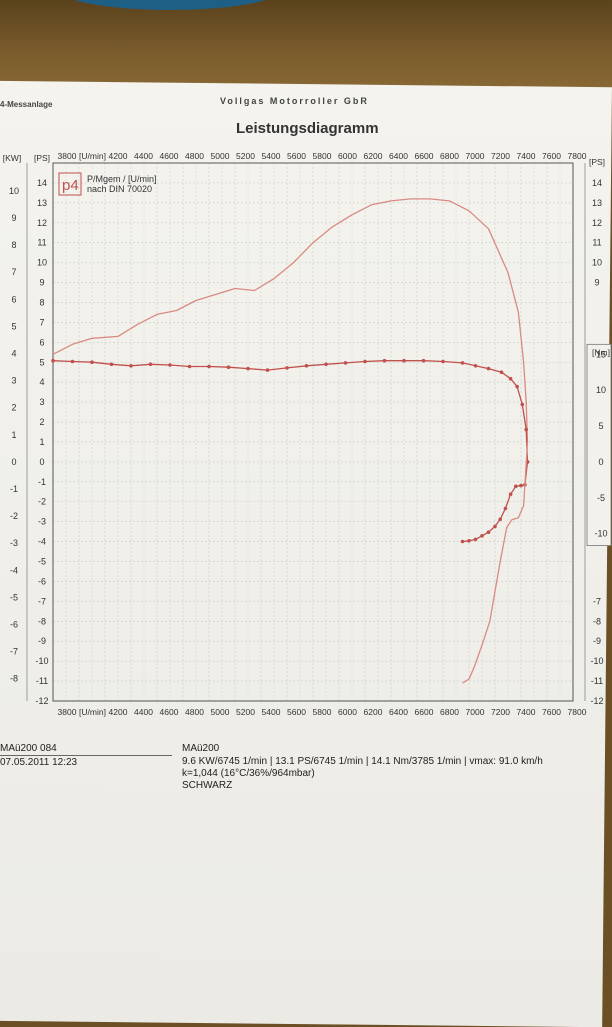 The image size is (612, 1027). Describe the element at coordinates (322, 156) in the screenshot. I see `x-tick-label-top: 5800` at that location.